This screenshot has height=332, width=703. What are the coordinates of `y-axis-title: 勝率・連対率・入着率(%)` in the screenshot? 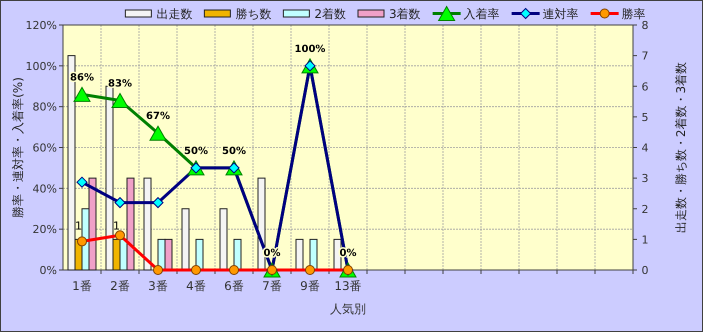 It's located at (18, 147).